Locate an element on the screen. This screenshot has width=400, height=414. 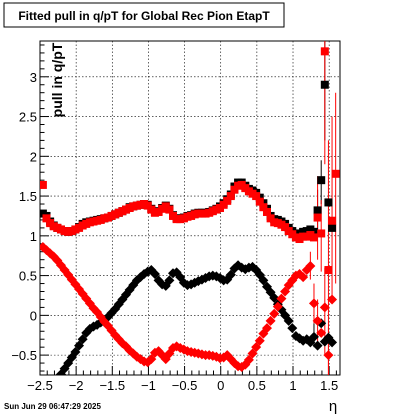
y-tick-label: 2 is located at coordinates (33, 156).